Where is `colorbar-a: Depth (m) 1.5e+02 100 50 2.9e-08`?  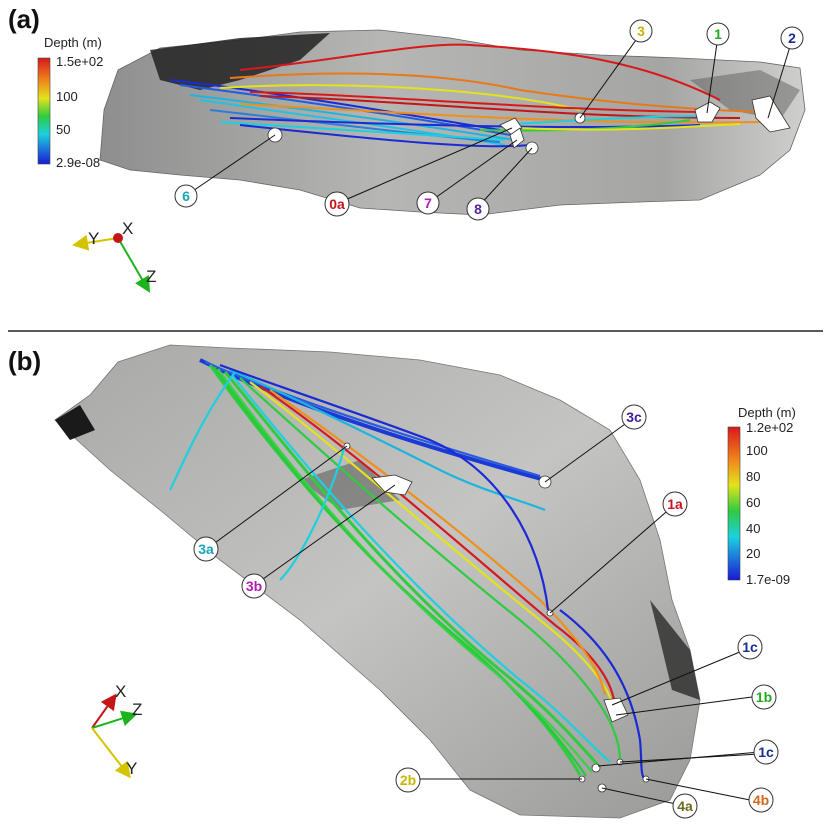
colorbar-a: Depth (m) 1.5e+02 100 50 2.9e-08 is located at coordinates (70, 102).